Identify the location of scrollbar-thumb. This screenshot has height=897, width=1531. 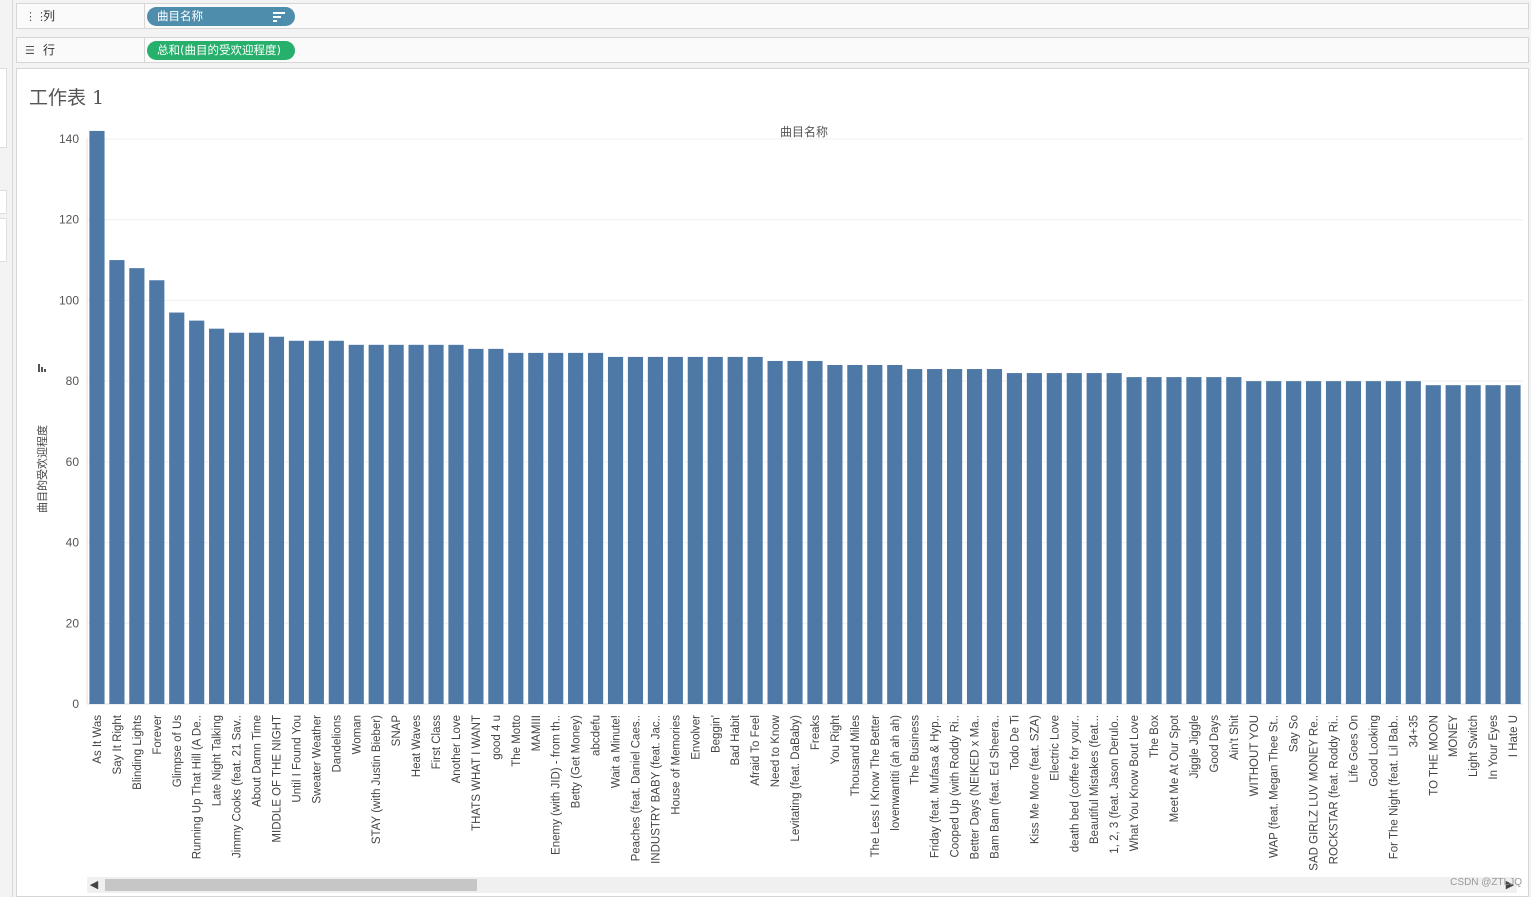
(291, 885).